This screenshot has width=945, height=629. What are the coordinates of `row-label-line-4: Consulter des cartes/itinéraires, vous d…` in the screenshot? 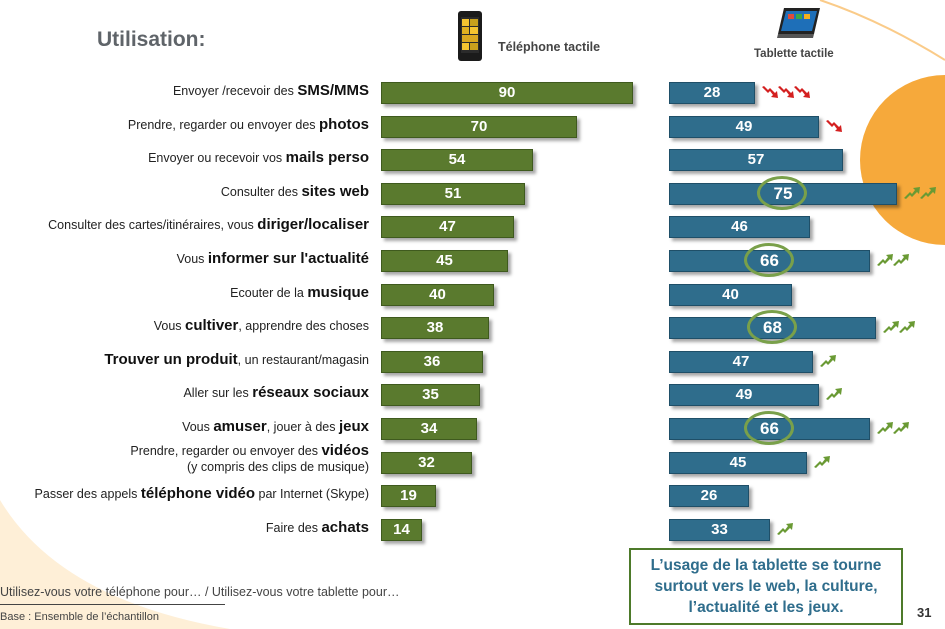 It's located at (184, 225).